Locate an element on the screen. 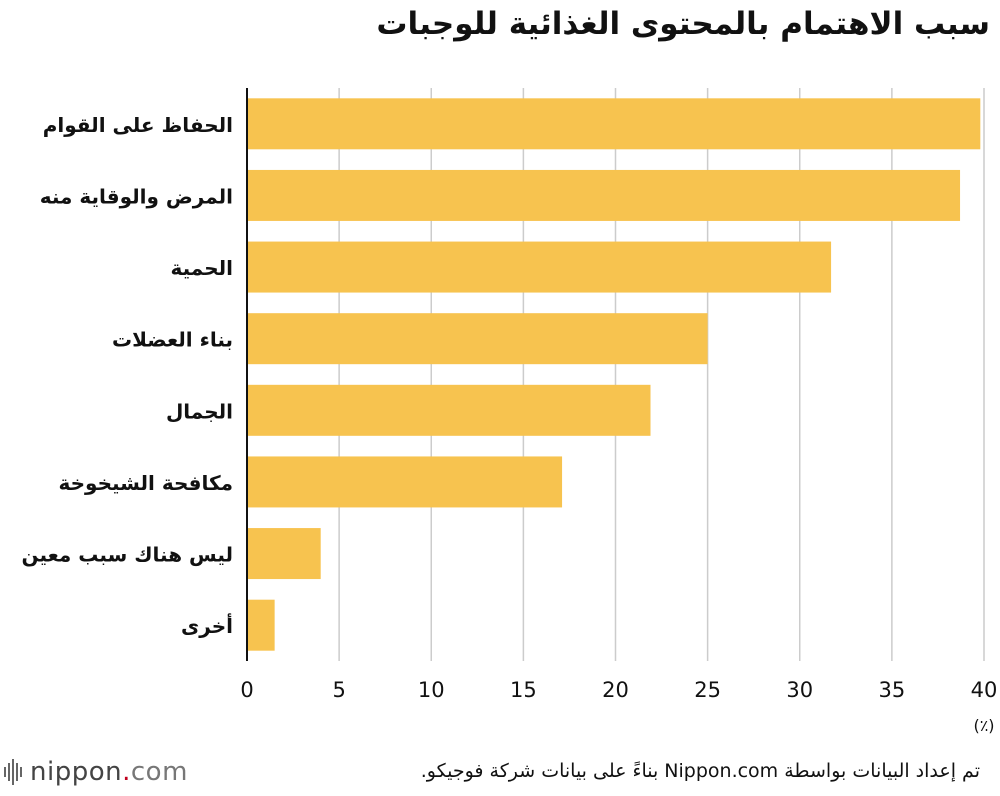 This screenshot has height=796, width=1000. nippon-logo: nippon.com is located at coordinates (96, 772).